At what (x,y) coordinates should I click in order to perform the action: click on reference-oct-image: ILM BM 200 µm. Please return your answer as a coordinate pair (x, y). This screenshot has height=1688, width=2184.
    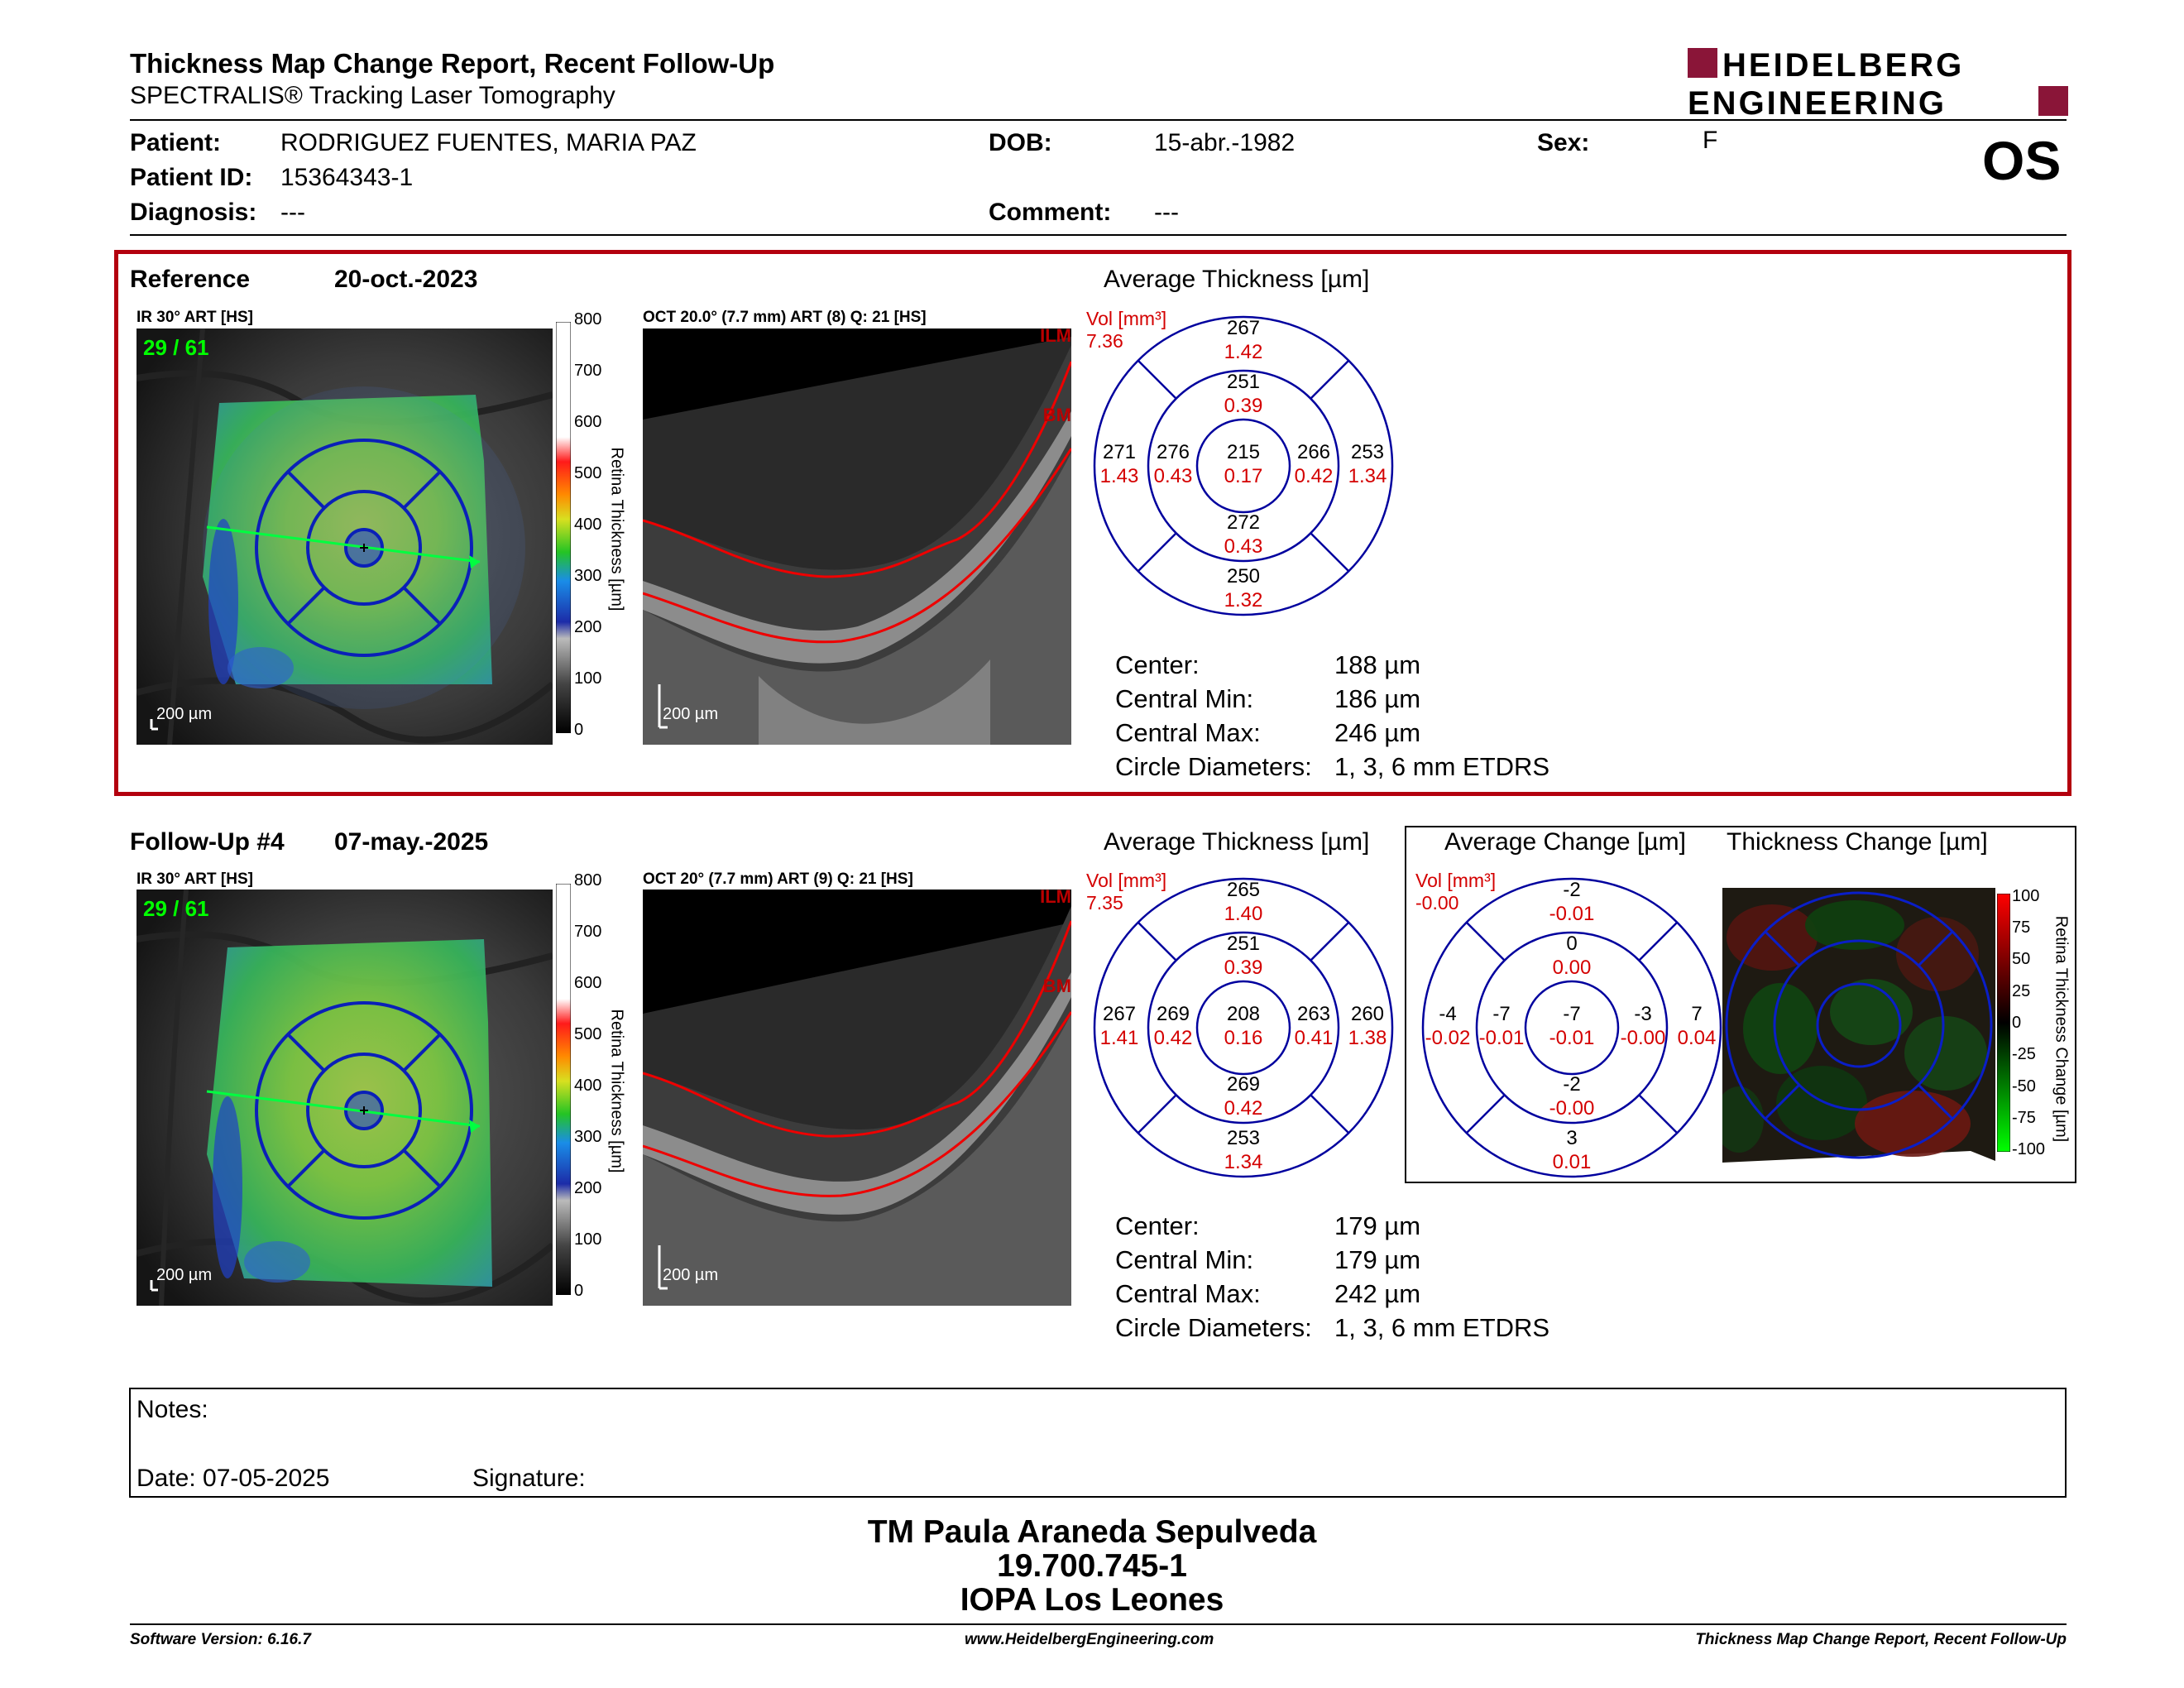
    Looking at the image, I should click on (857, 535).